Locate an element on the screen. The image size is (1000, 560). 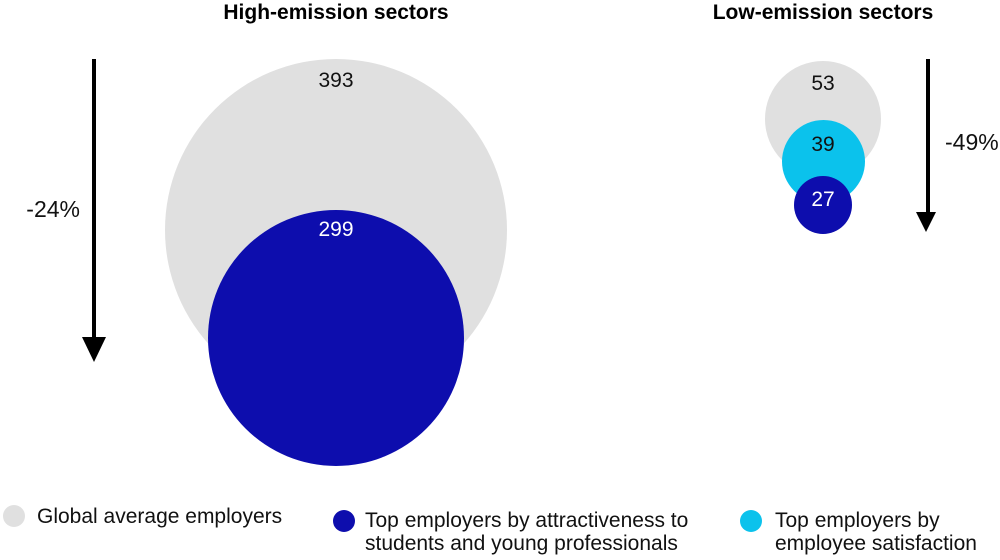
legend-label-global-average: Global average employers is located at coordinates (159, 516).